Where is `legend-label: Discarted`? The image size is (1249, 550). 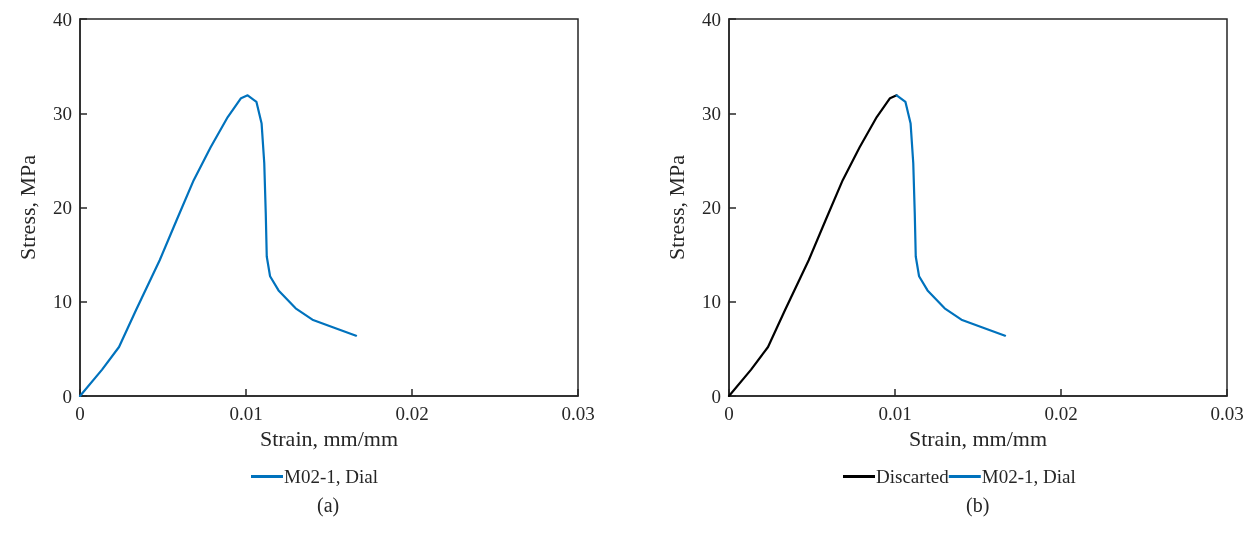 legend-label: Discarted is located at coordinates (913, 476).